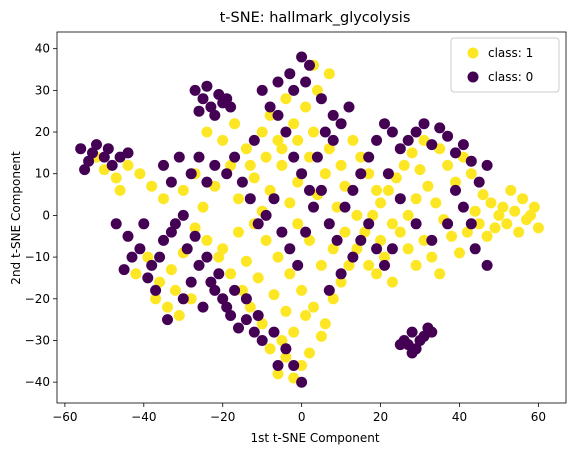  Describe the element at coordinates (42, 49) in the screenshot. I see `y-tick-label: 40` at that location.